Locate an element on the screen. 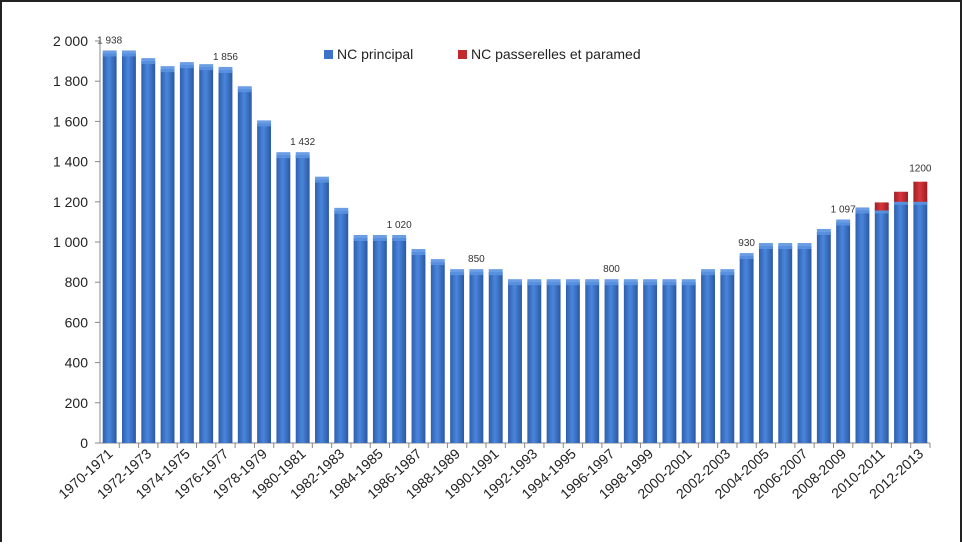 Image resolution: width=962 pixels, height=544 pixels. data-label: 1 097 is located at coordinates (843, 210).